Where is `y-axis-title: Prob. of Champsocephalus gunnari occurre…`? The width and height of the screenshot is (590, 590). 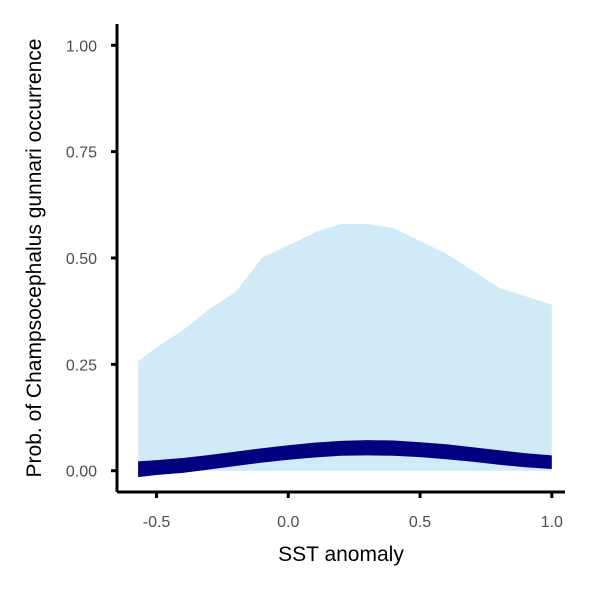
y-axis-title: Prob. of Champsocephalus gunnari occurre… is located at coordinates (34, 258).